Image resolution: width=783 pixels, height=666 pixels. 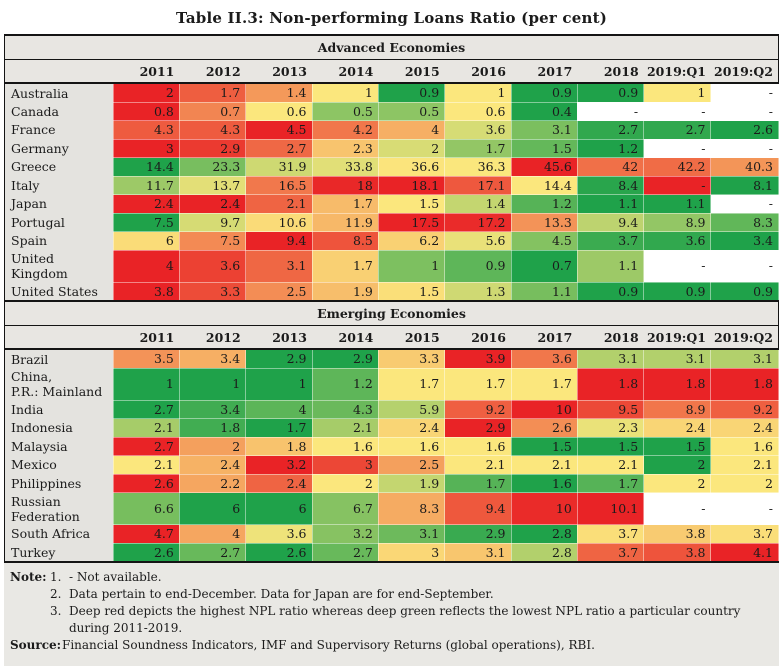 I want to click on npl-value-cell: 2.5, so click(x=411, y=465).